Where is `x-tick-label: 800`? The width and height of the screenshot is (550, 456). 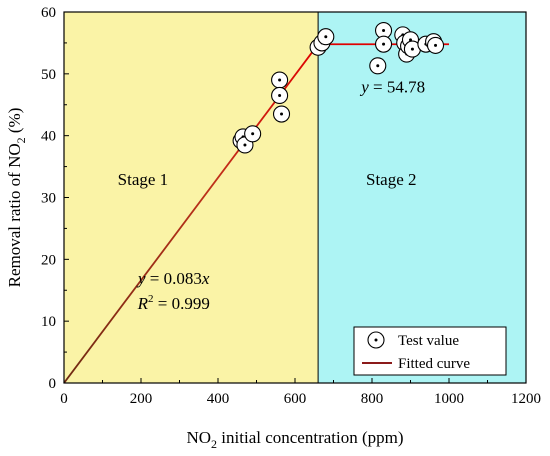
x-tick-label: 800 is located at coordinates (372, 399).